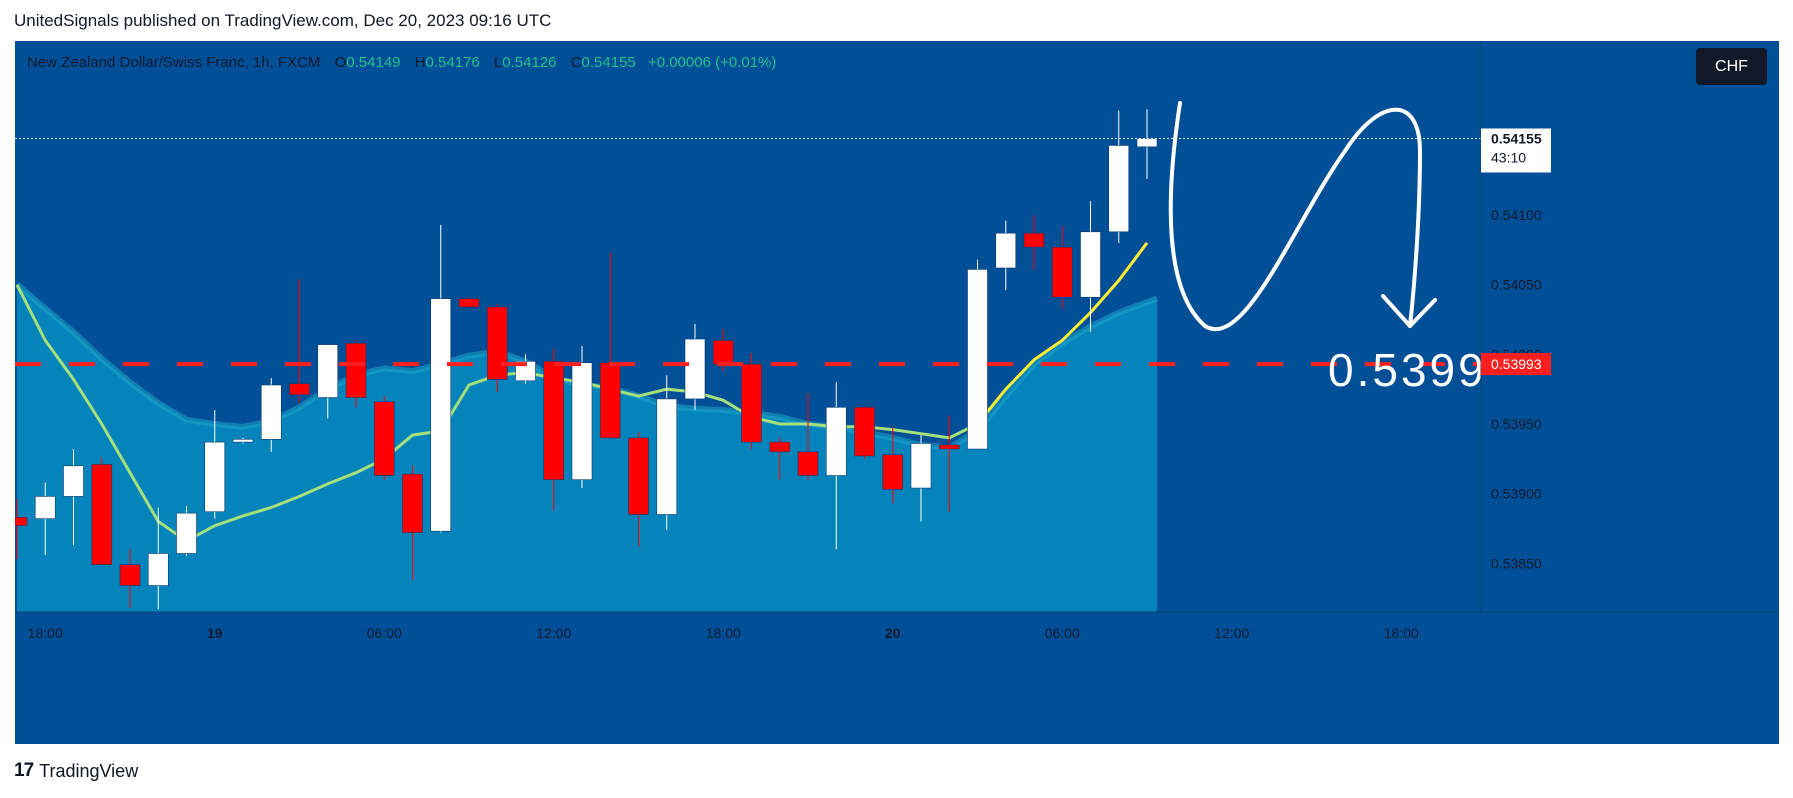  Describe the element at coordinates (712, 62) in the screenshot. I see `change-value: +0.00006 (+0.01%)` at that location.